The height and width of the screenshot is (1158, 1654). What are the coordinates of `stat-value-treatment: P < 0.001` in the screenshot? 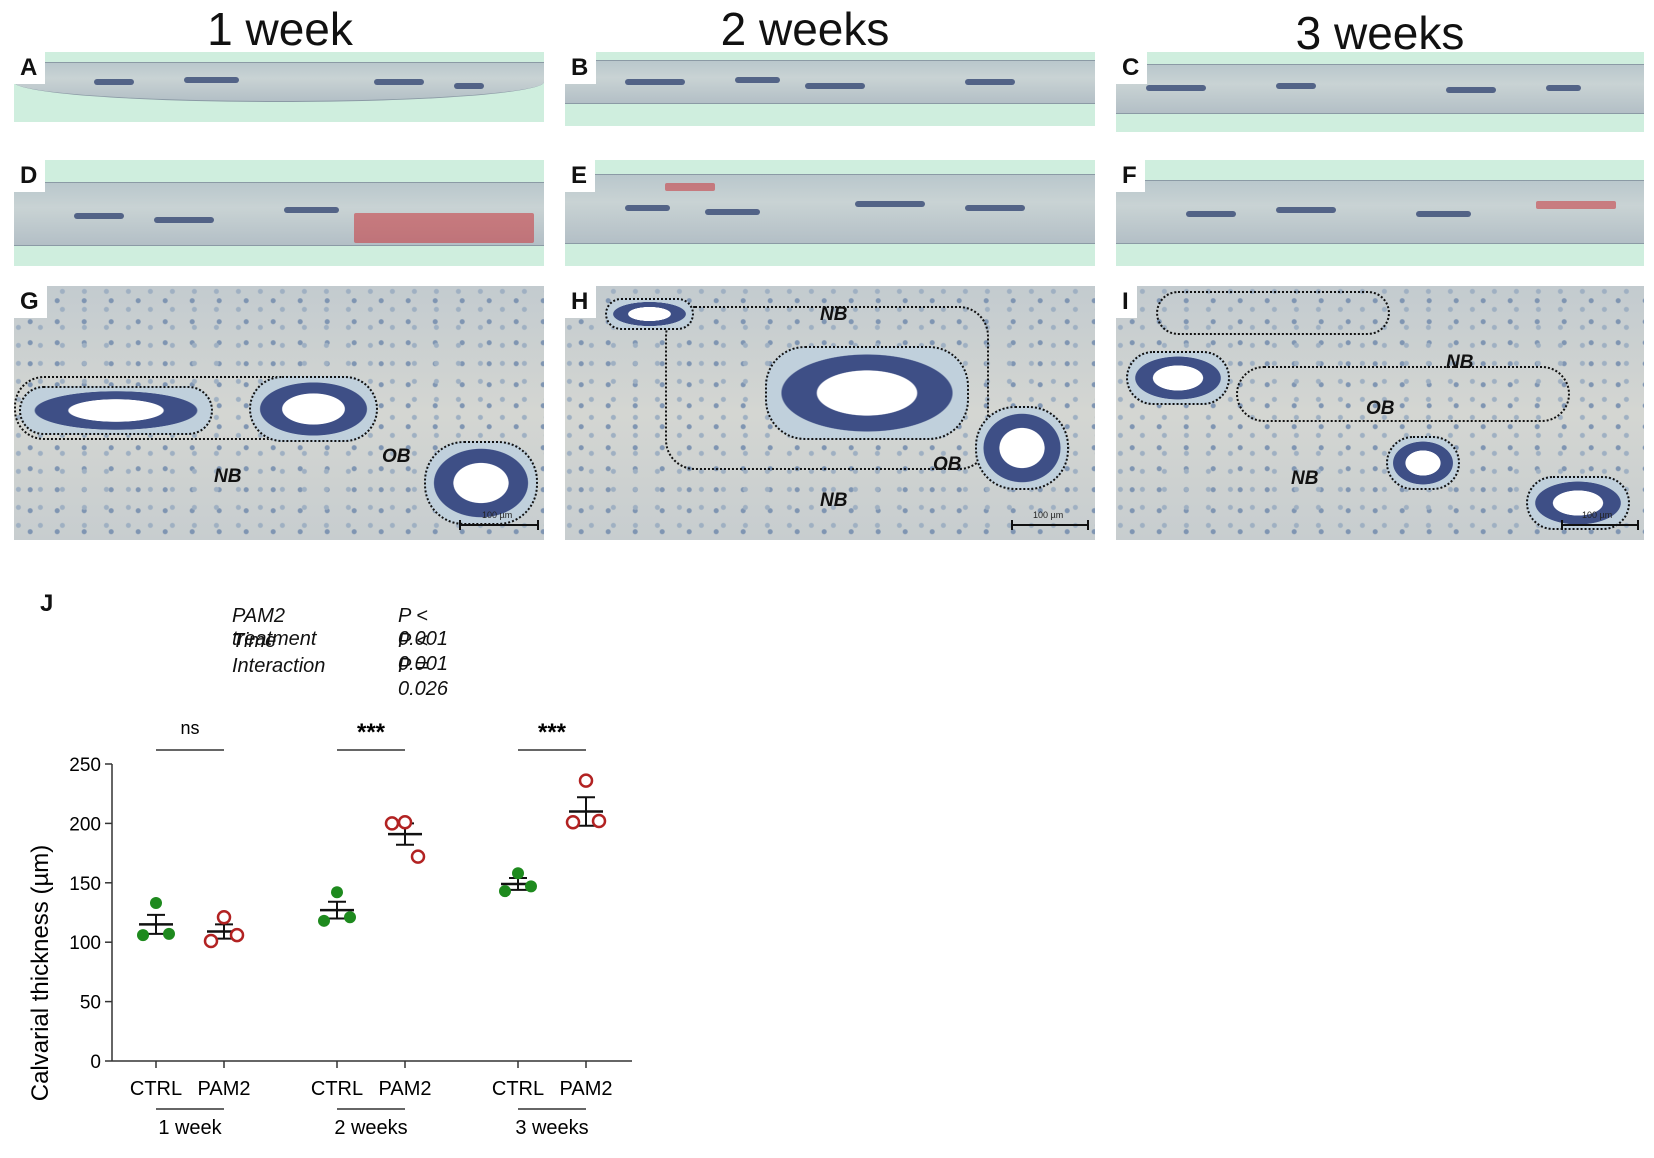 It's located at (423, 627).